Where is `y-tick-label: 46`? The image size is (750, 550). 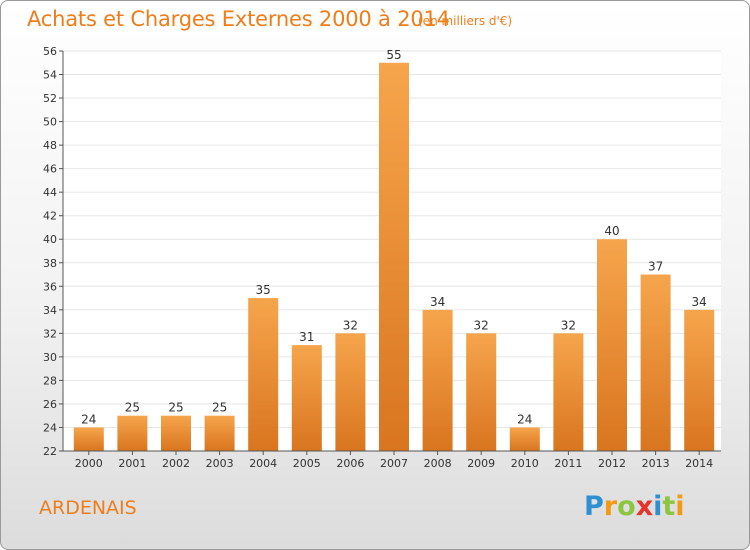 y-tick-label: 46 is located at coordinates (50, 169).